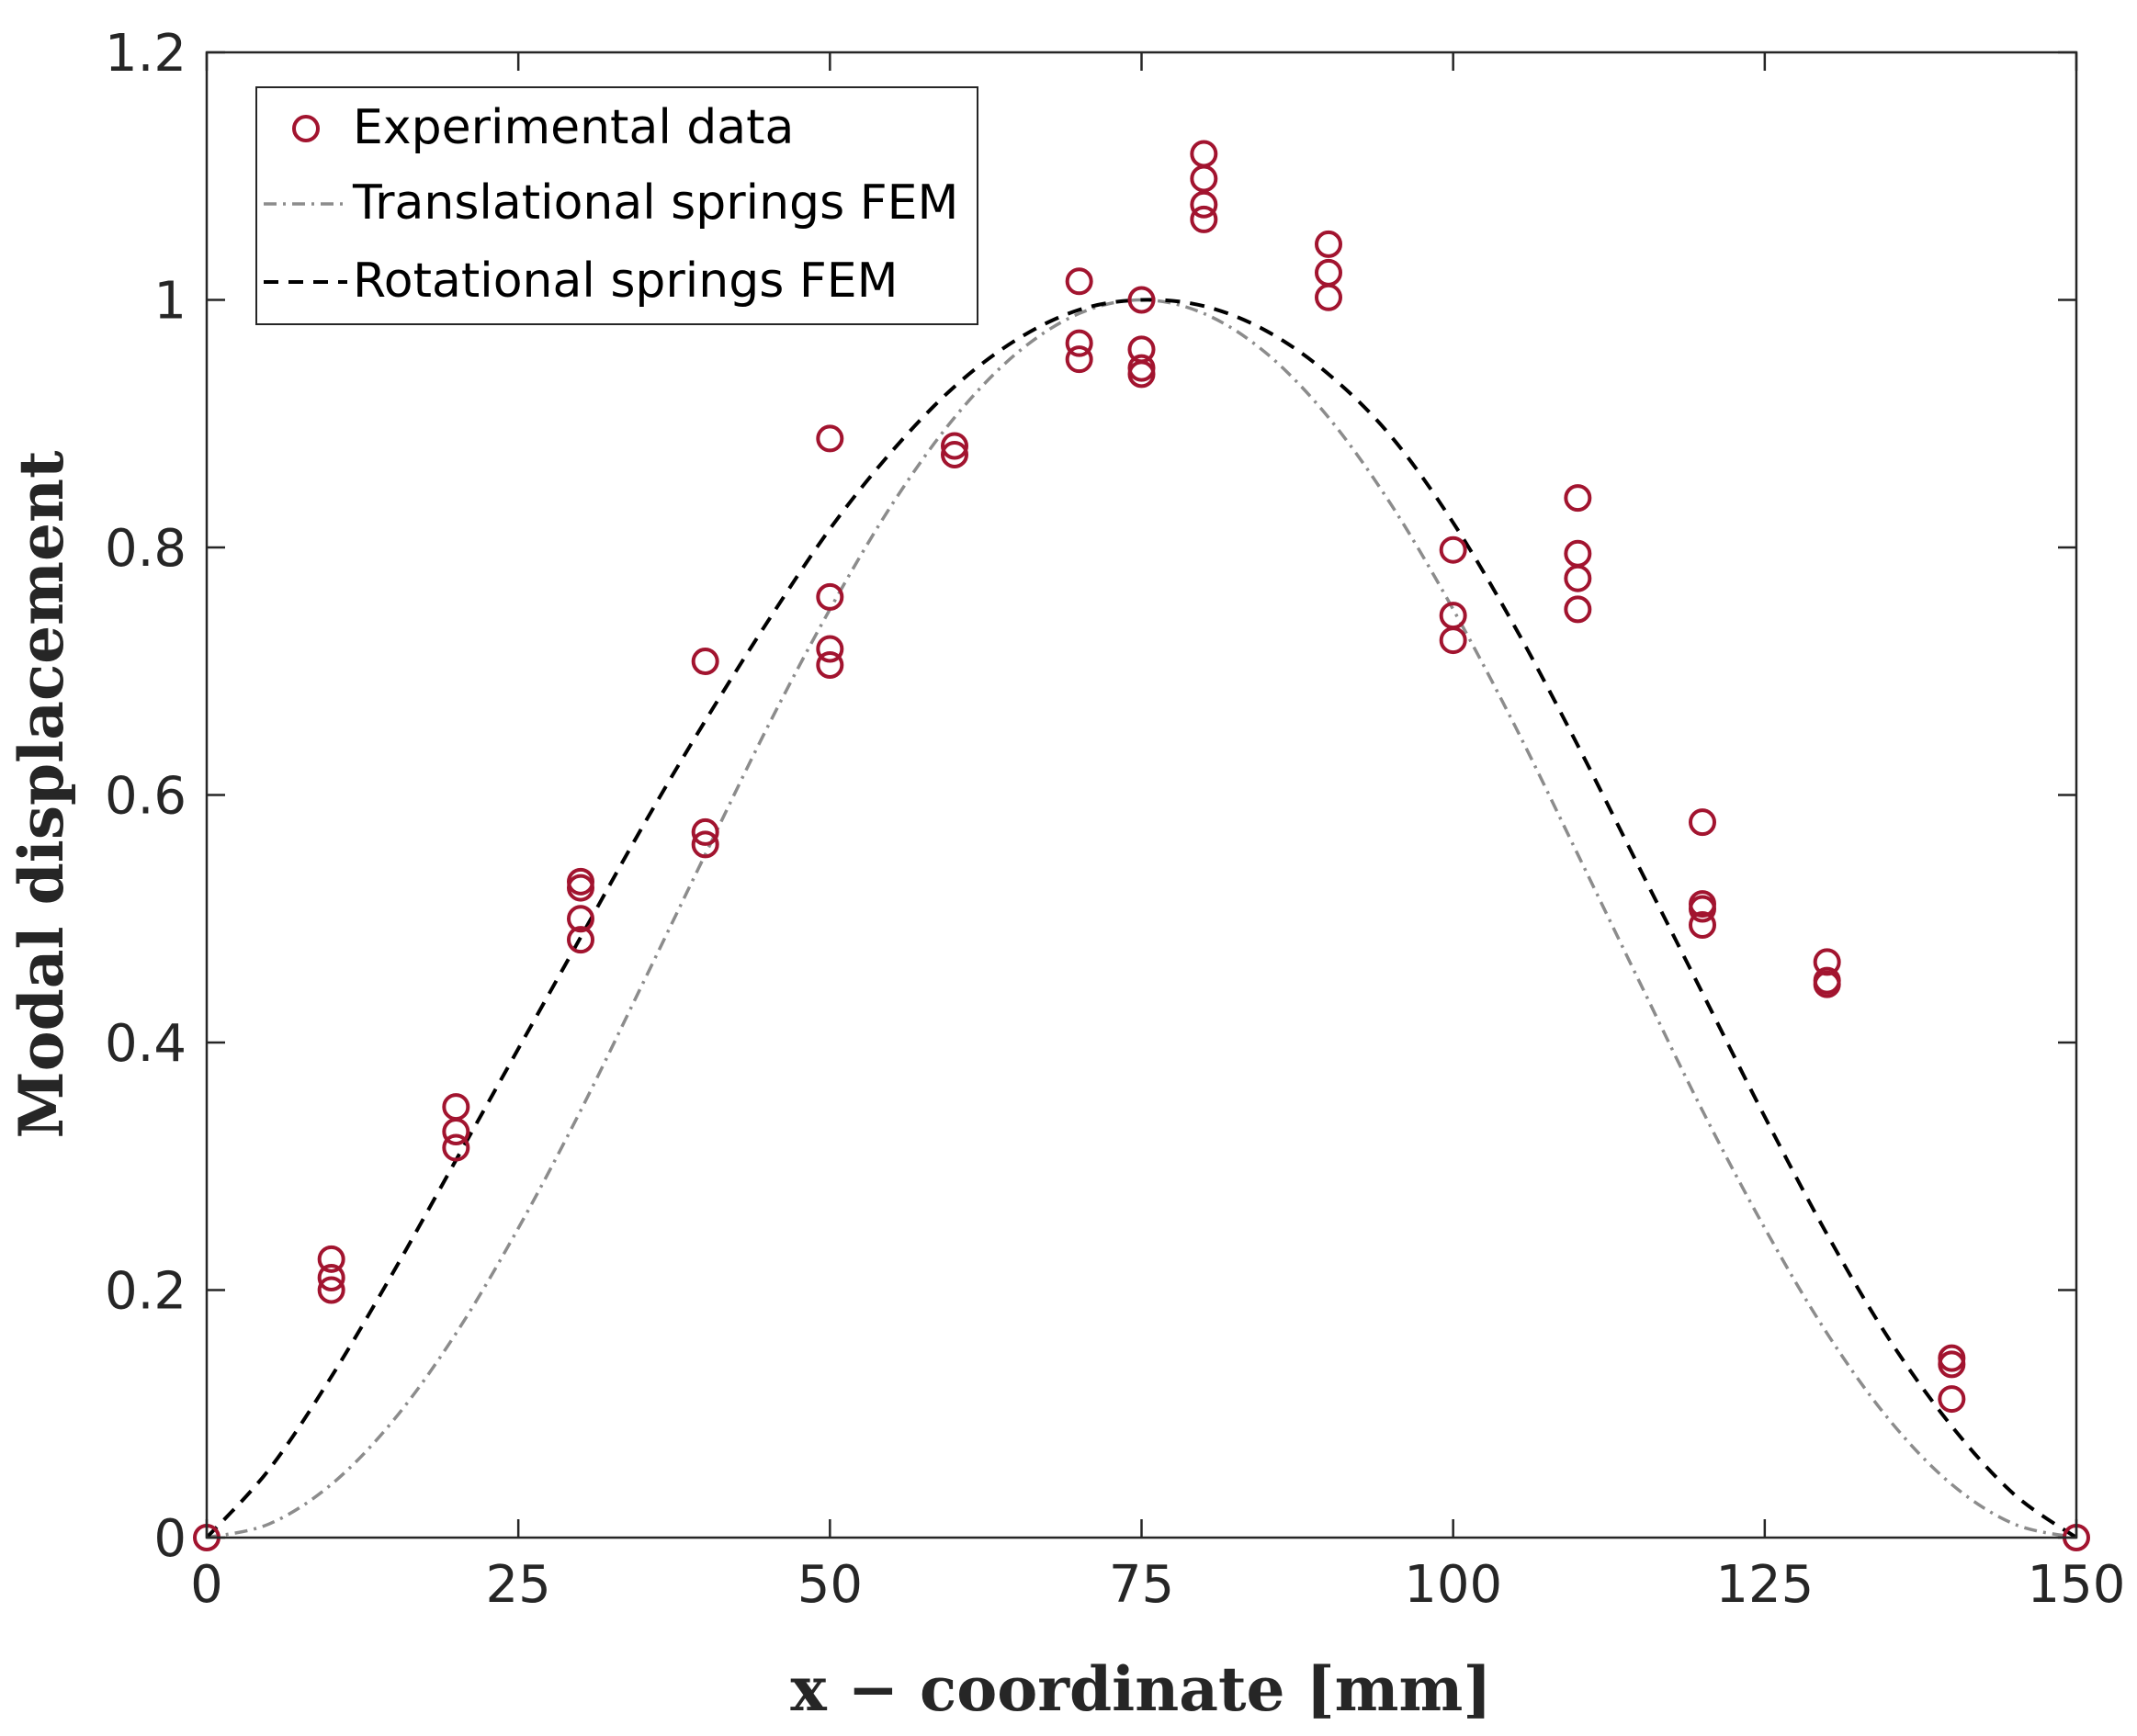 The height and width of the screenshot is (1736, 2137). What do you see at coordinates (2077, 1585) in the screenshot?
I see `x-tick-label: 150` at bounding box center [2077, 1585].